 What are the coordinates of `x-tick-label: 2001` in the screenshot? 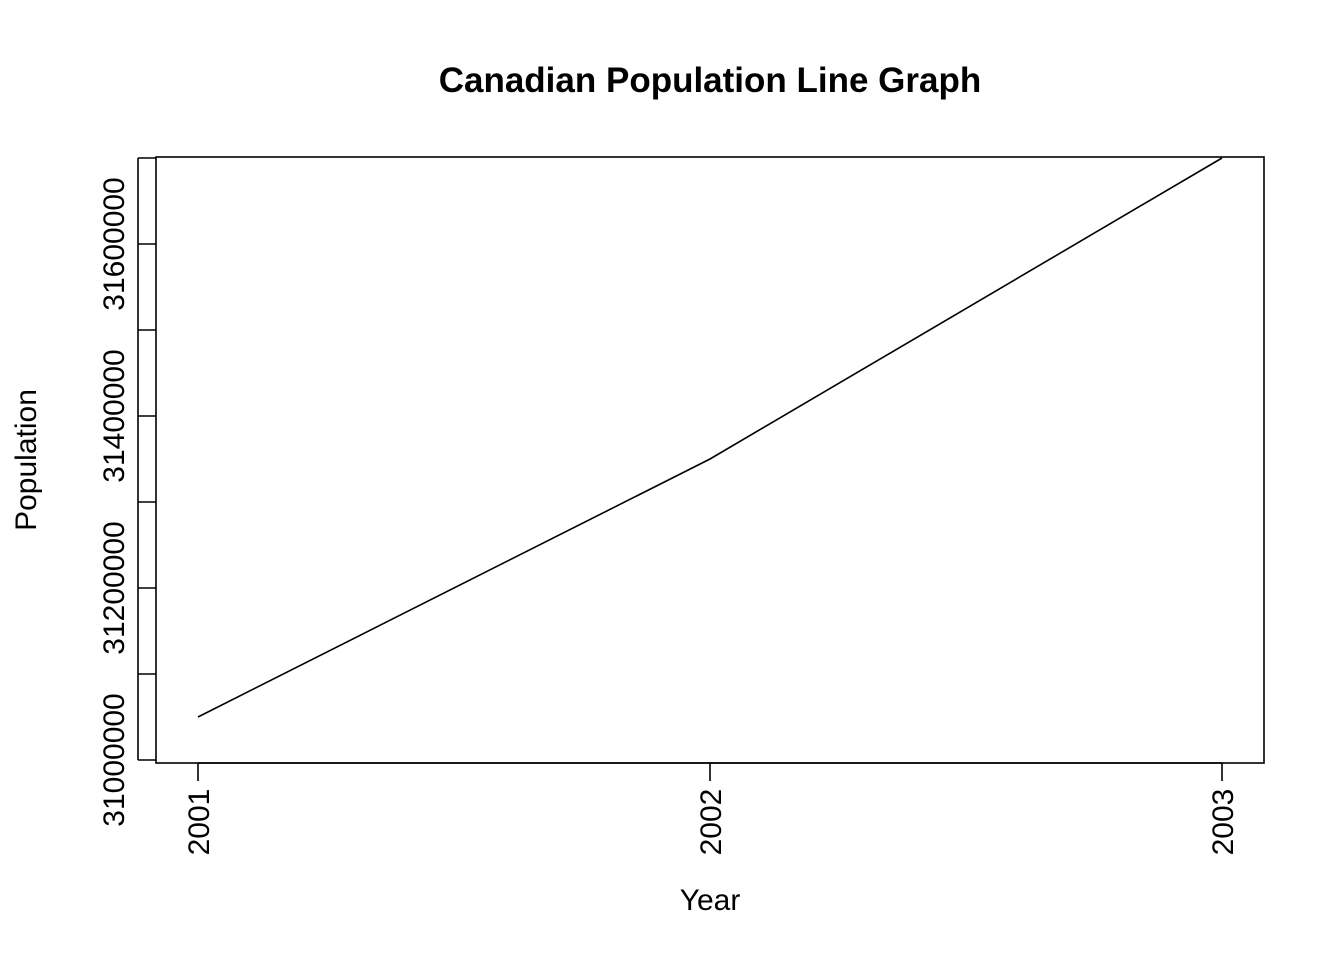 It's located at (199, 822).